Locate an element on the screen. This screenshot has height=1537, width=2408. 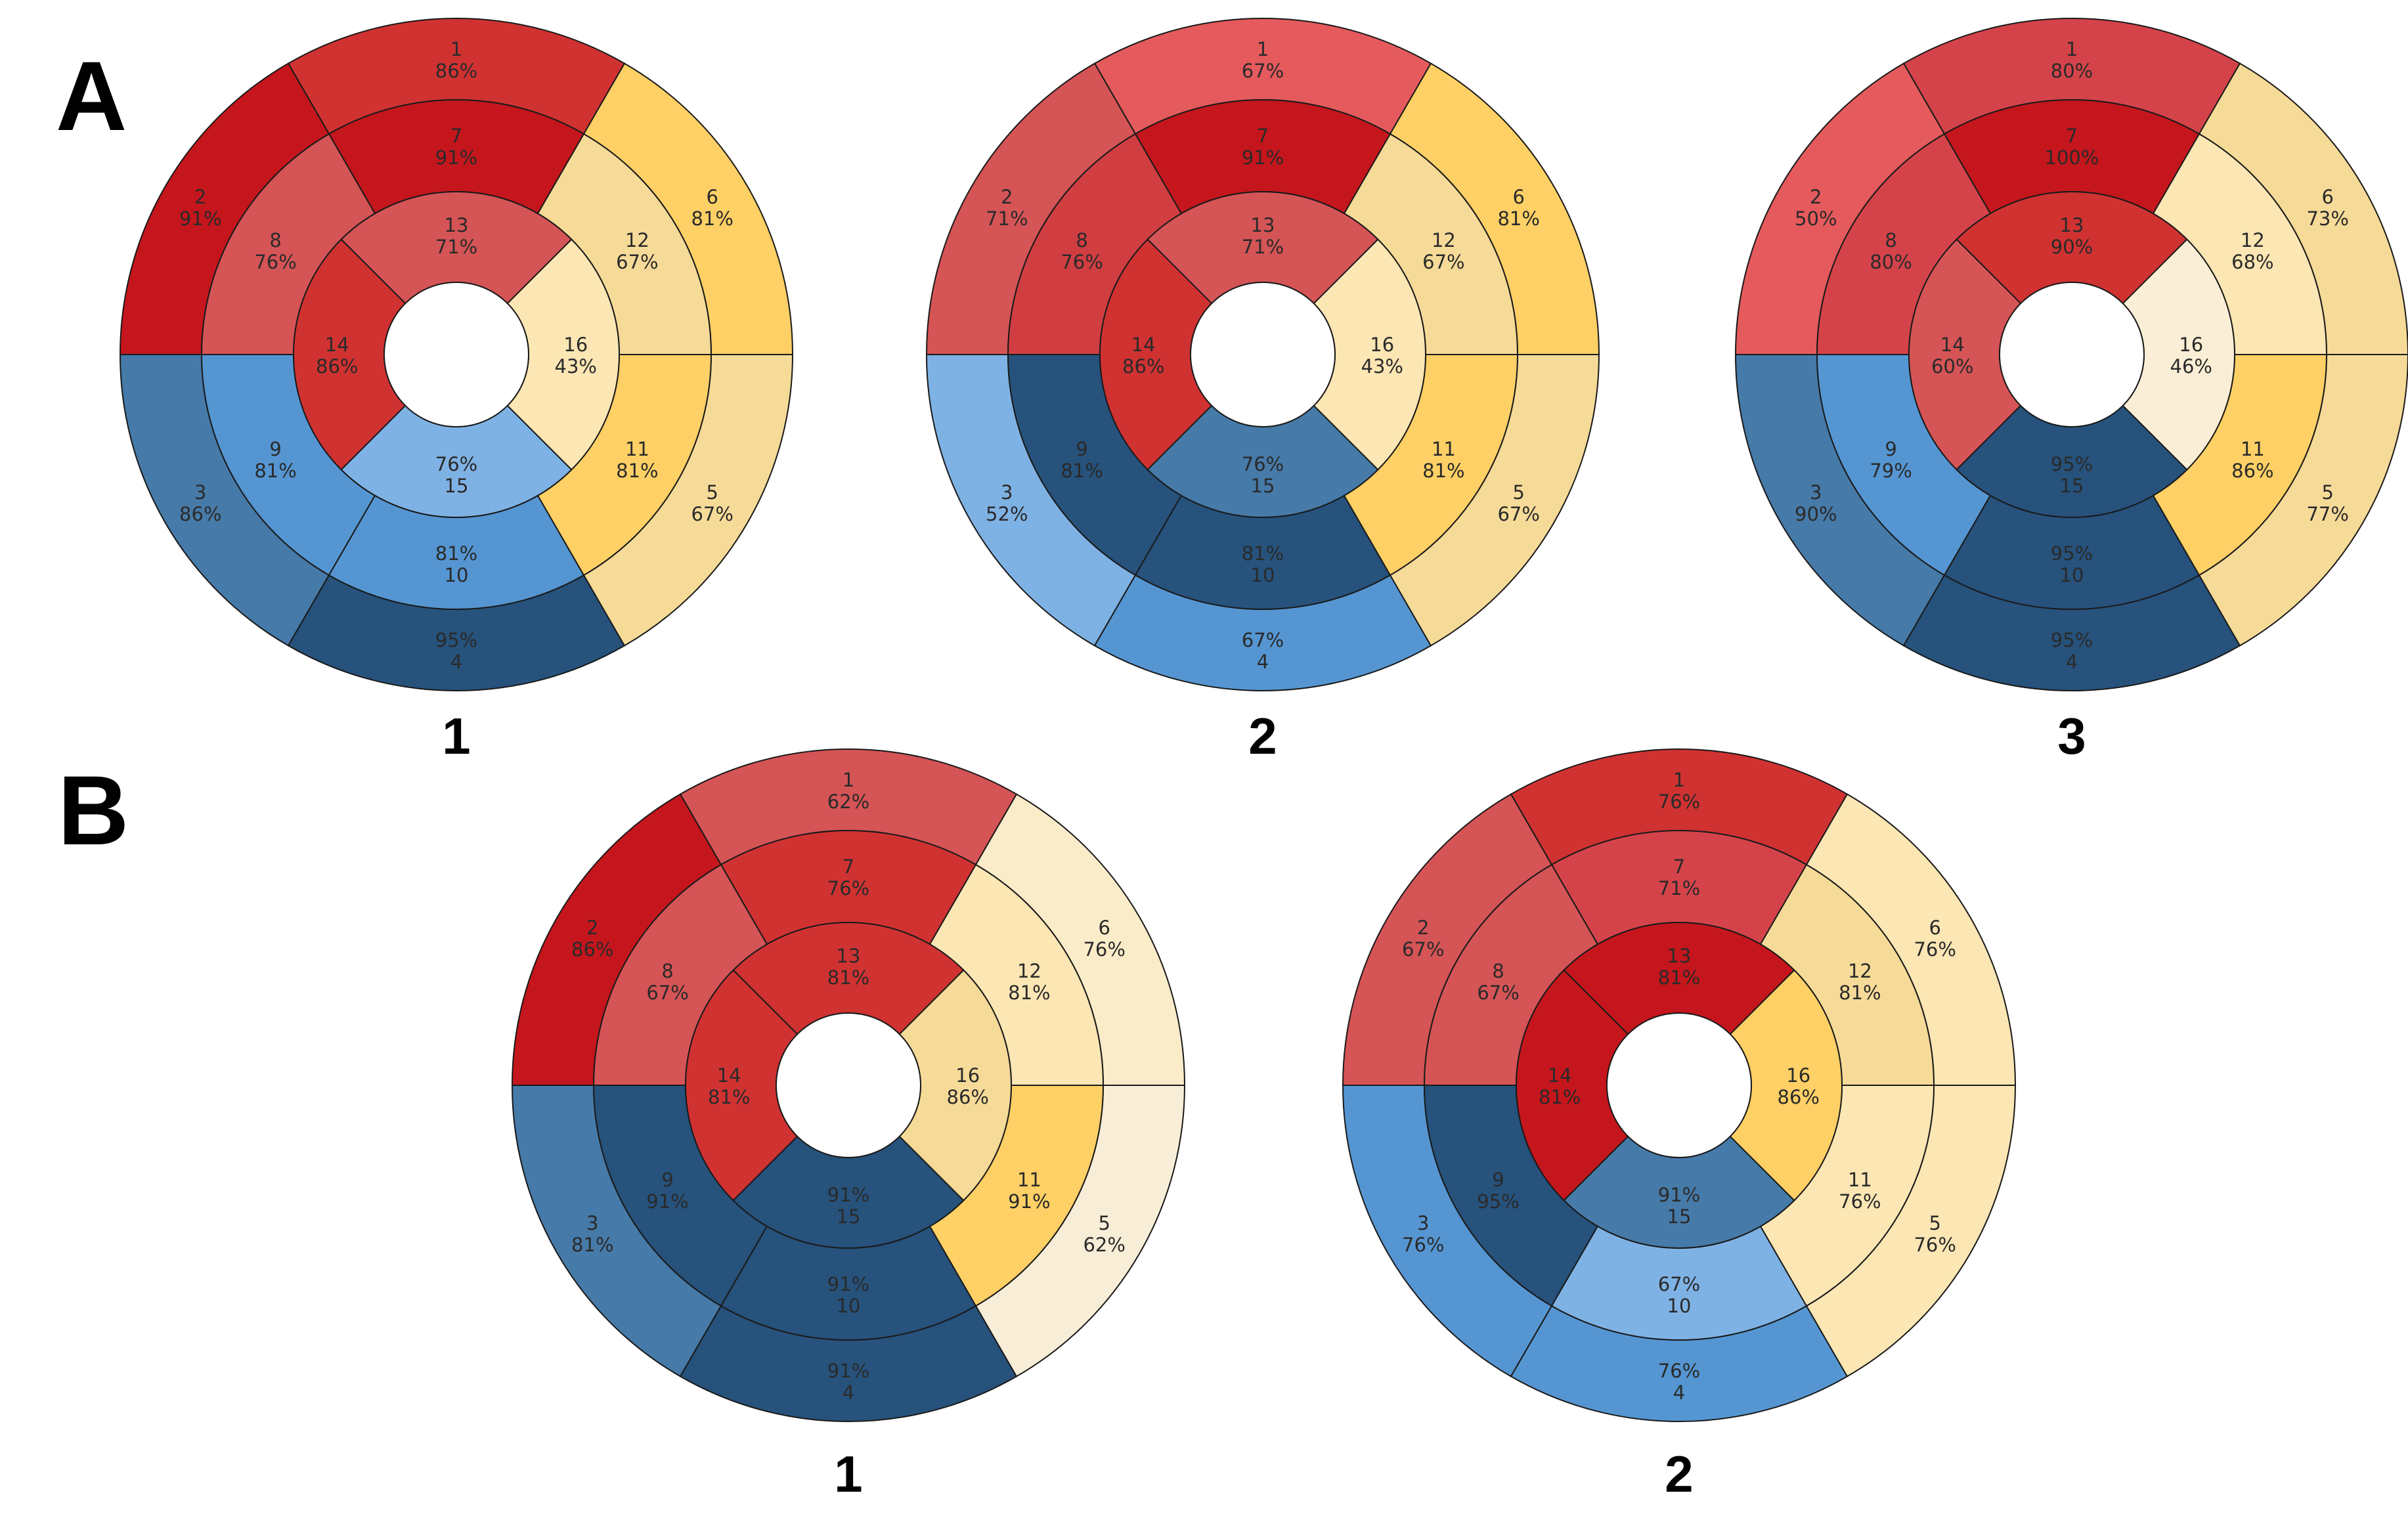
segment-percent: 77% is located at coordinates (2327, 514).